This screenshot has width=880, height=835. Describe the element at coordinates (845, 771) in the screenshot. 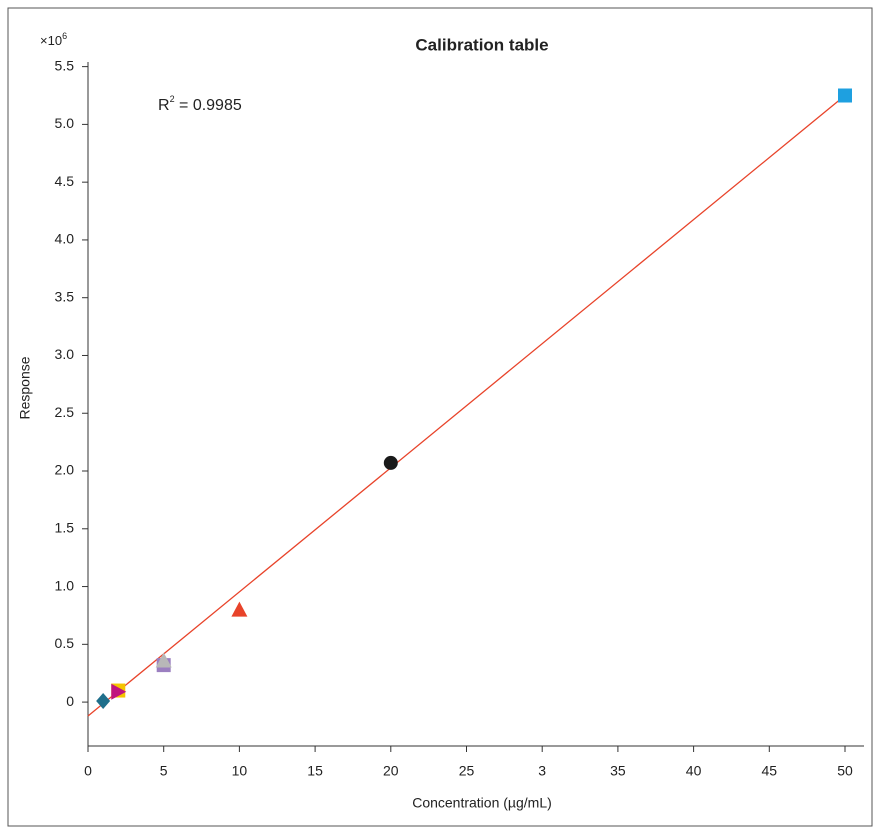

I see `x-tick-label: 50` at that location.